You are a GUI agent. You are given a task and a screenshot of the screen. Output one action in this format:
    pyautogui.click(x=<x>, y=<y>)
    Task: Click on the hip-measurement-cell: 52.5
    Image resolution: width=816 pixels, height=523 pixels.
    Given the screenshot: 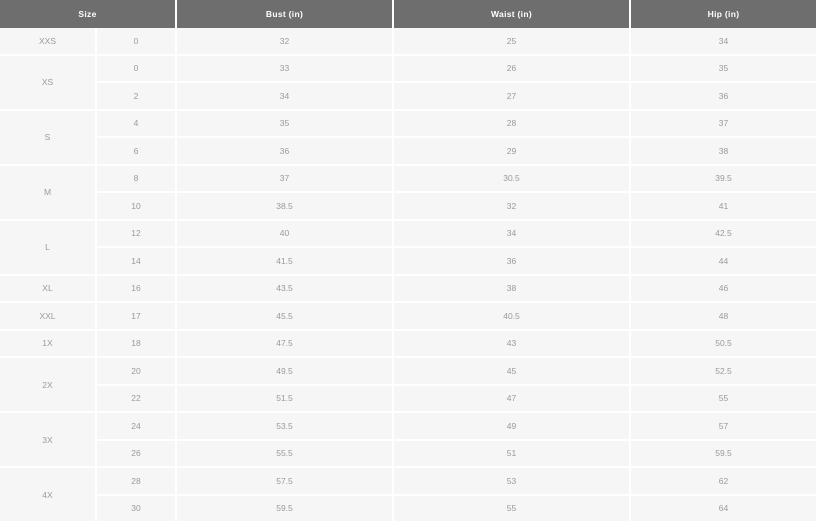 What is the action you would take?
    pyautogui.click(x=723, y=371)
    